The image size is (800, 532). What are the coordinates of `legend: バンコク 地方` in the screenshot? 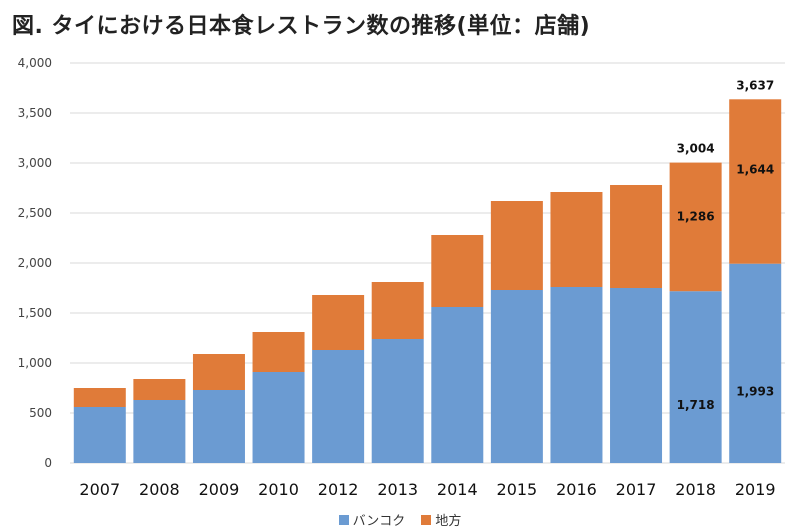 It's located at (400, 519).